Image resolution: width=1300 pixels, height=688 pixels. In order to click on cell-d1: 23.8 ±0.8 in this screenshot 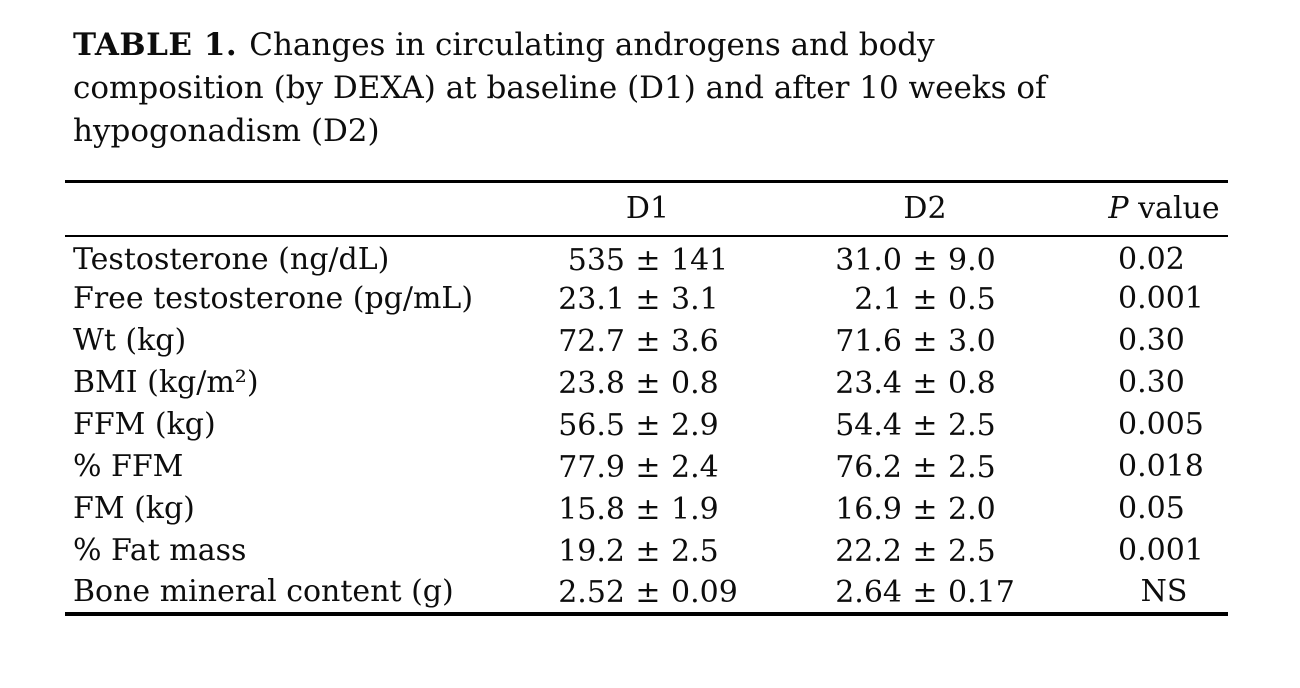, I will do `click(647, 383)`.